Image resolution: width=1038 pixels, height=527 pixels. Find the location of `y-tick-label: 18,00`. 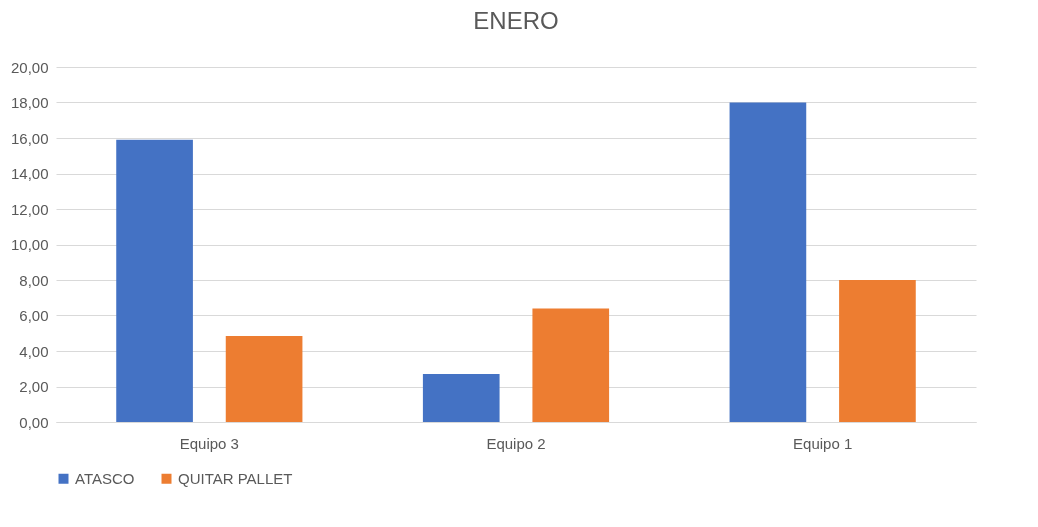

y-tick-label: 18,00 is located at coordinates (29, 102).